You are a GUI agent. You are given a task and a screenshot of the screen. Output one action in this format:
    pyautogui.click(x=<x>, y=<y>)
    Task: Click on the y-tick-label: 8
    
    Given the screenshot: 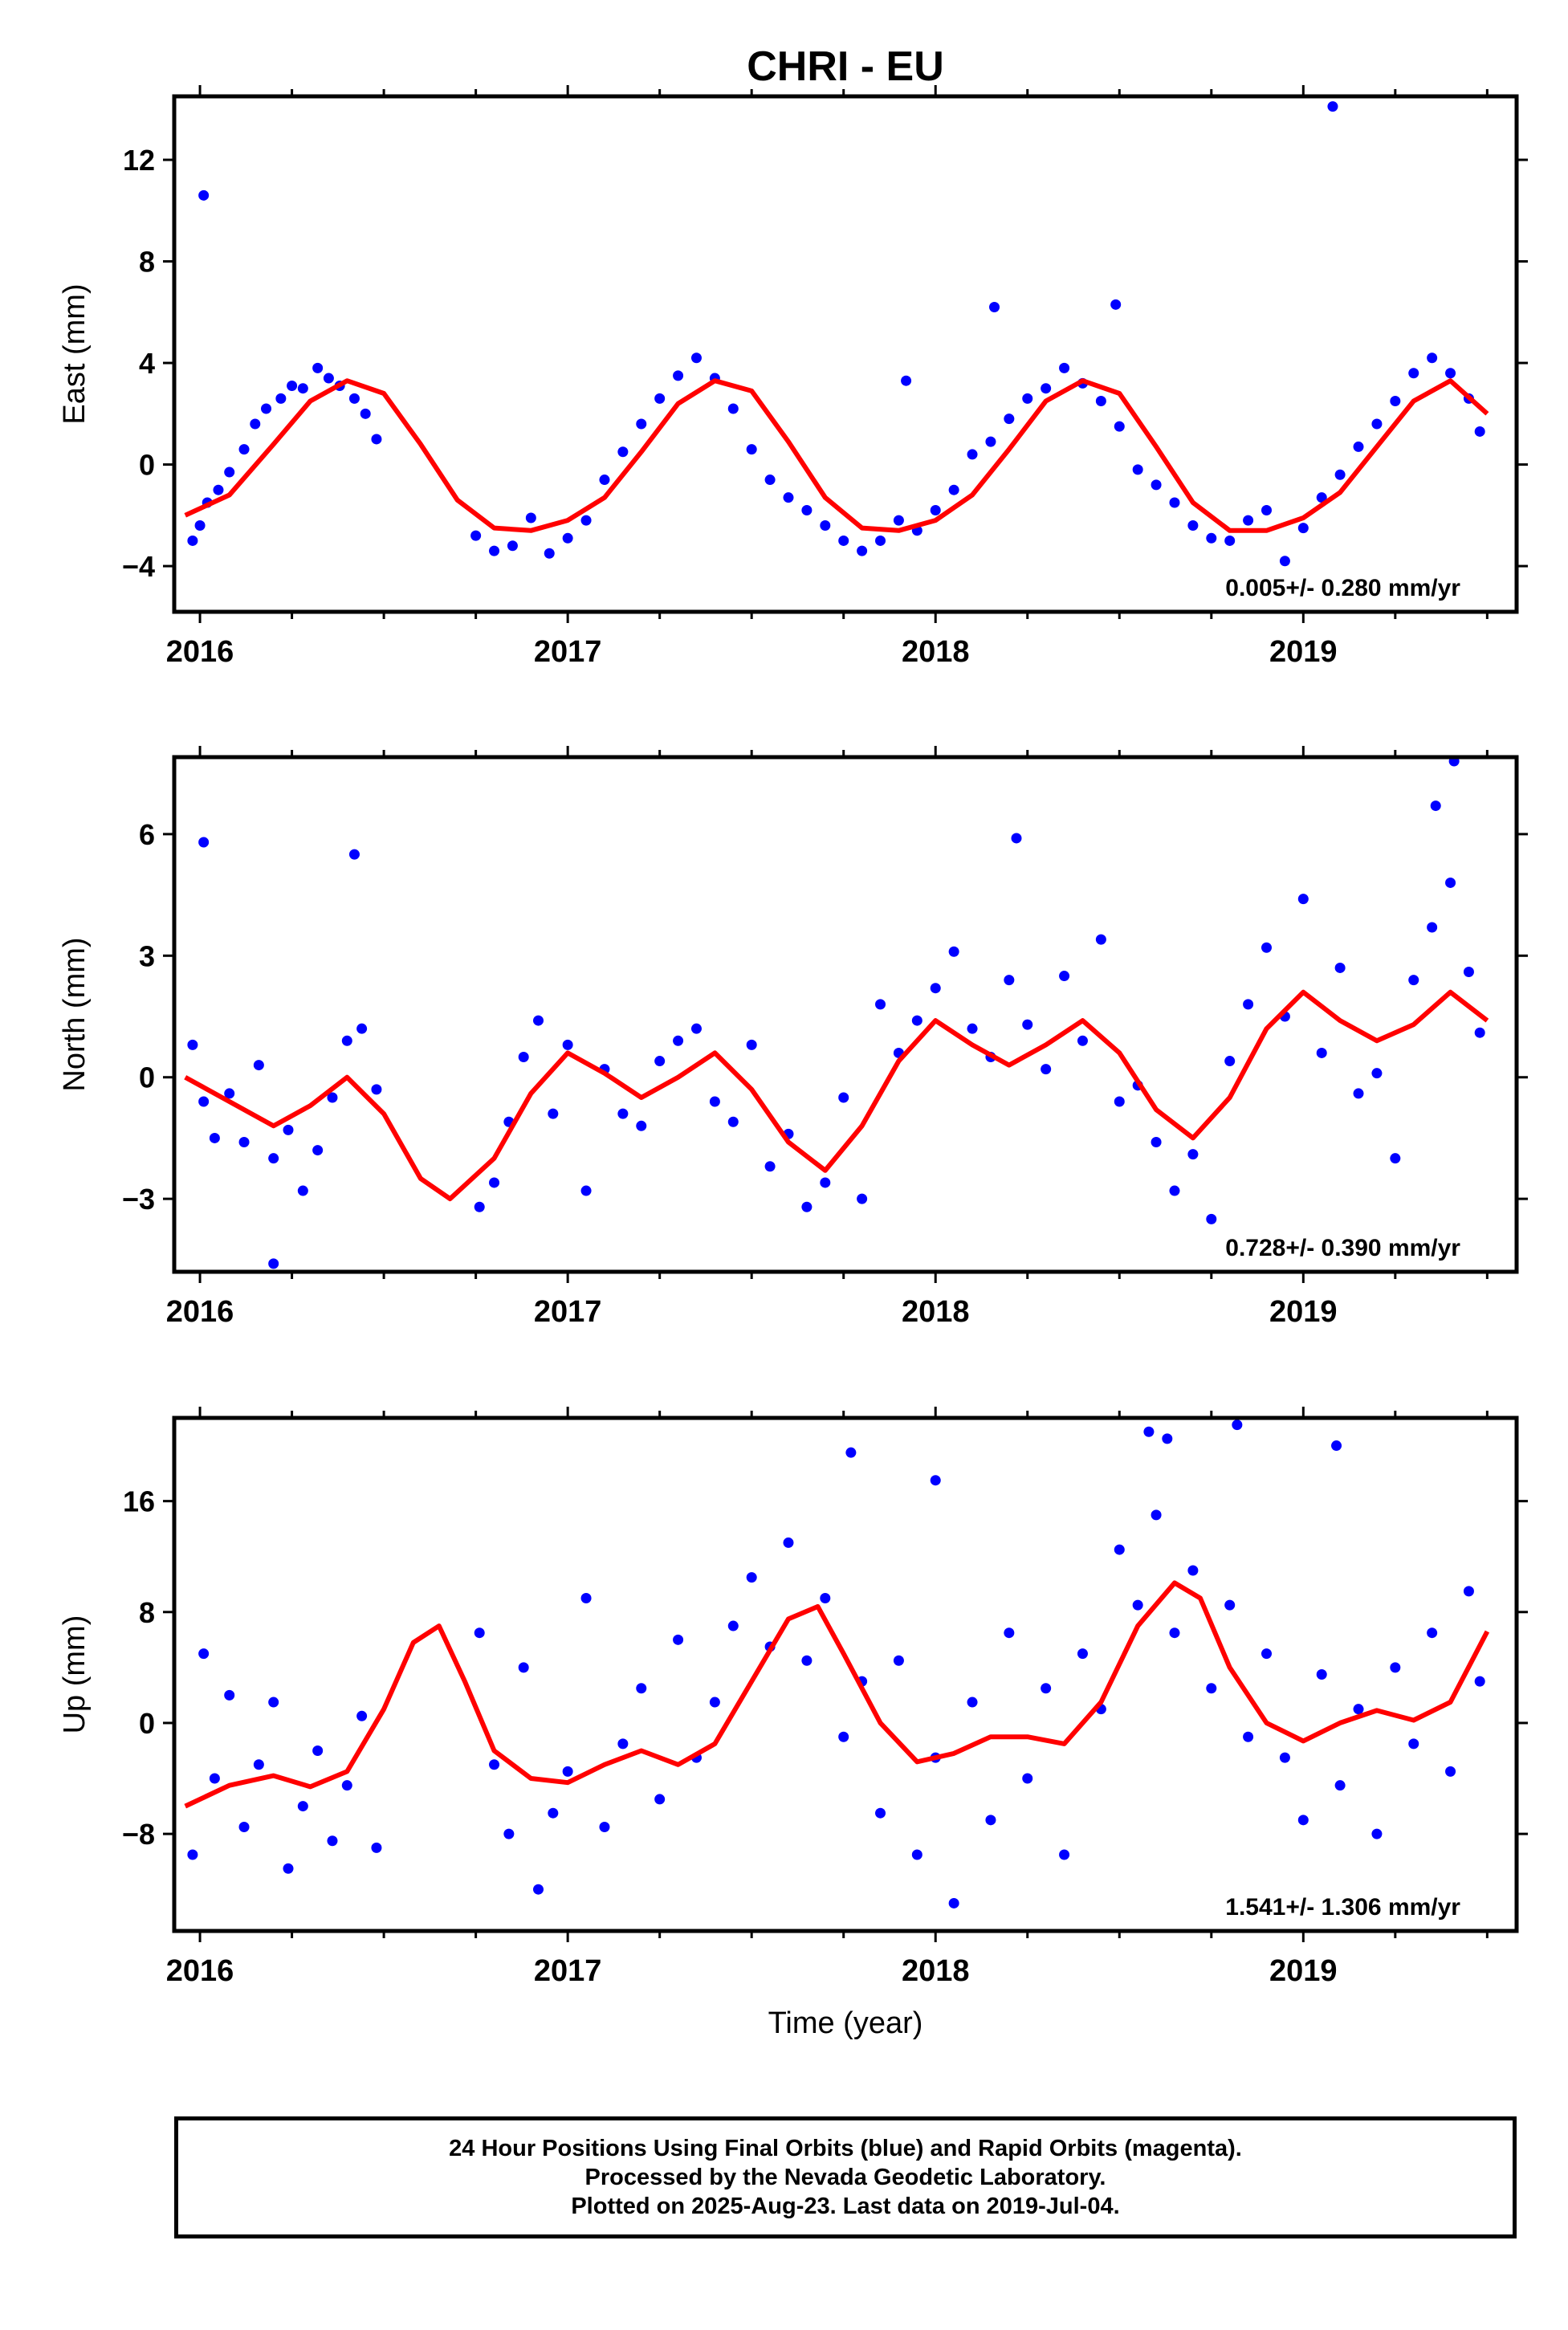 What is the action you would take?
    pyautogui.click(x=147, y=1612)
    